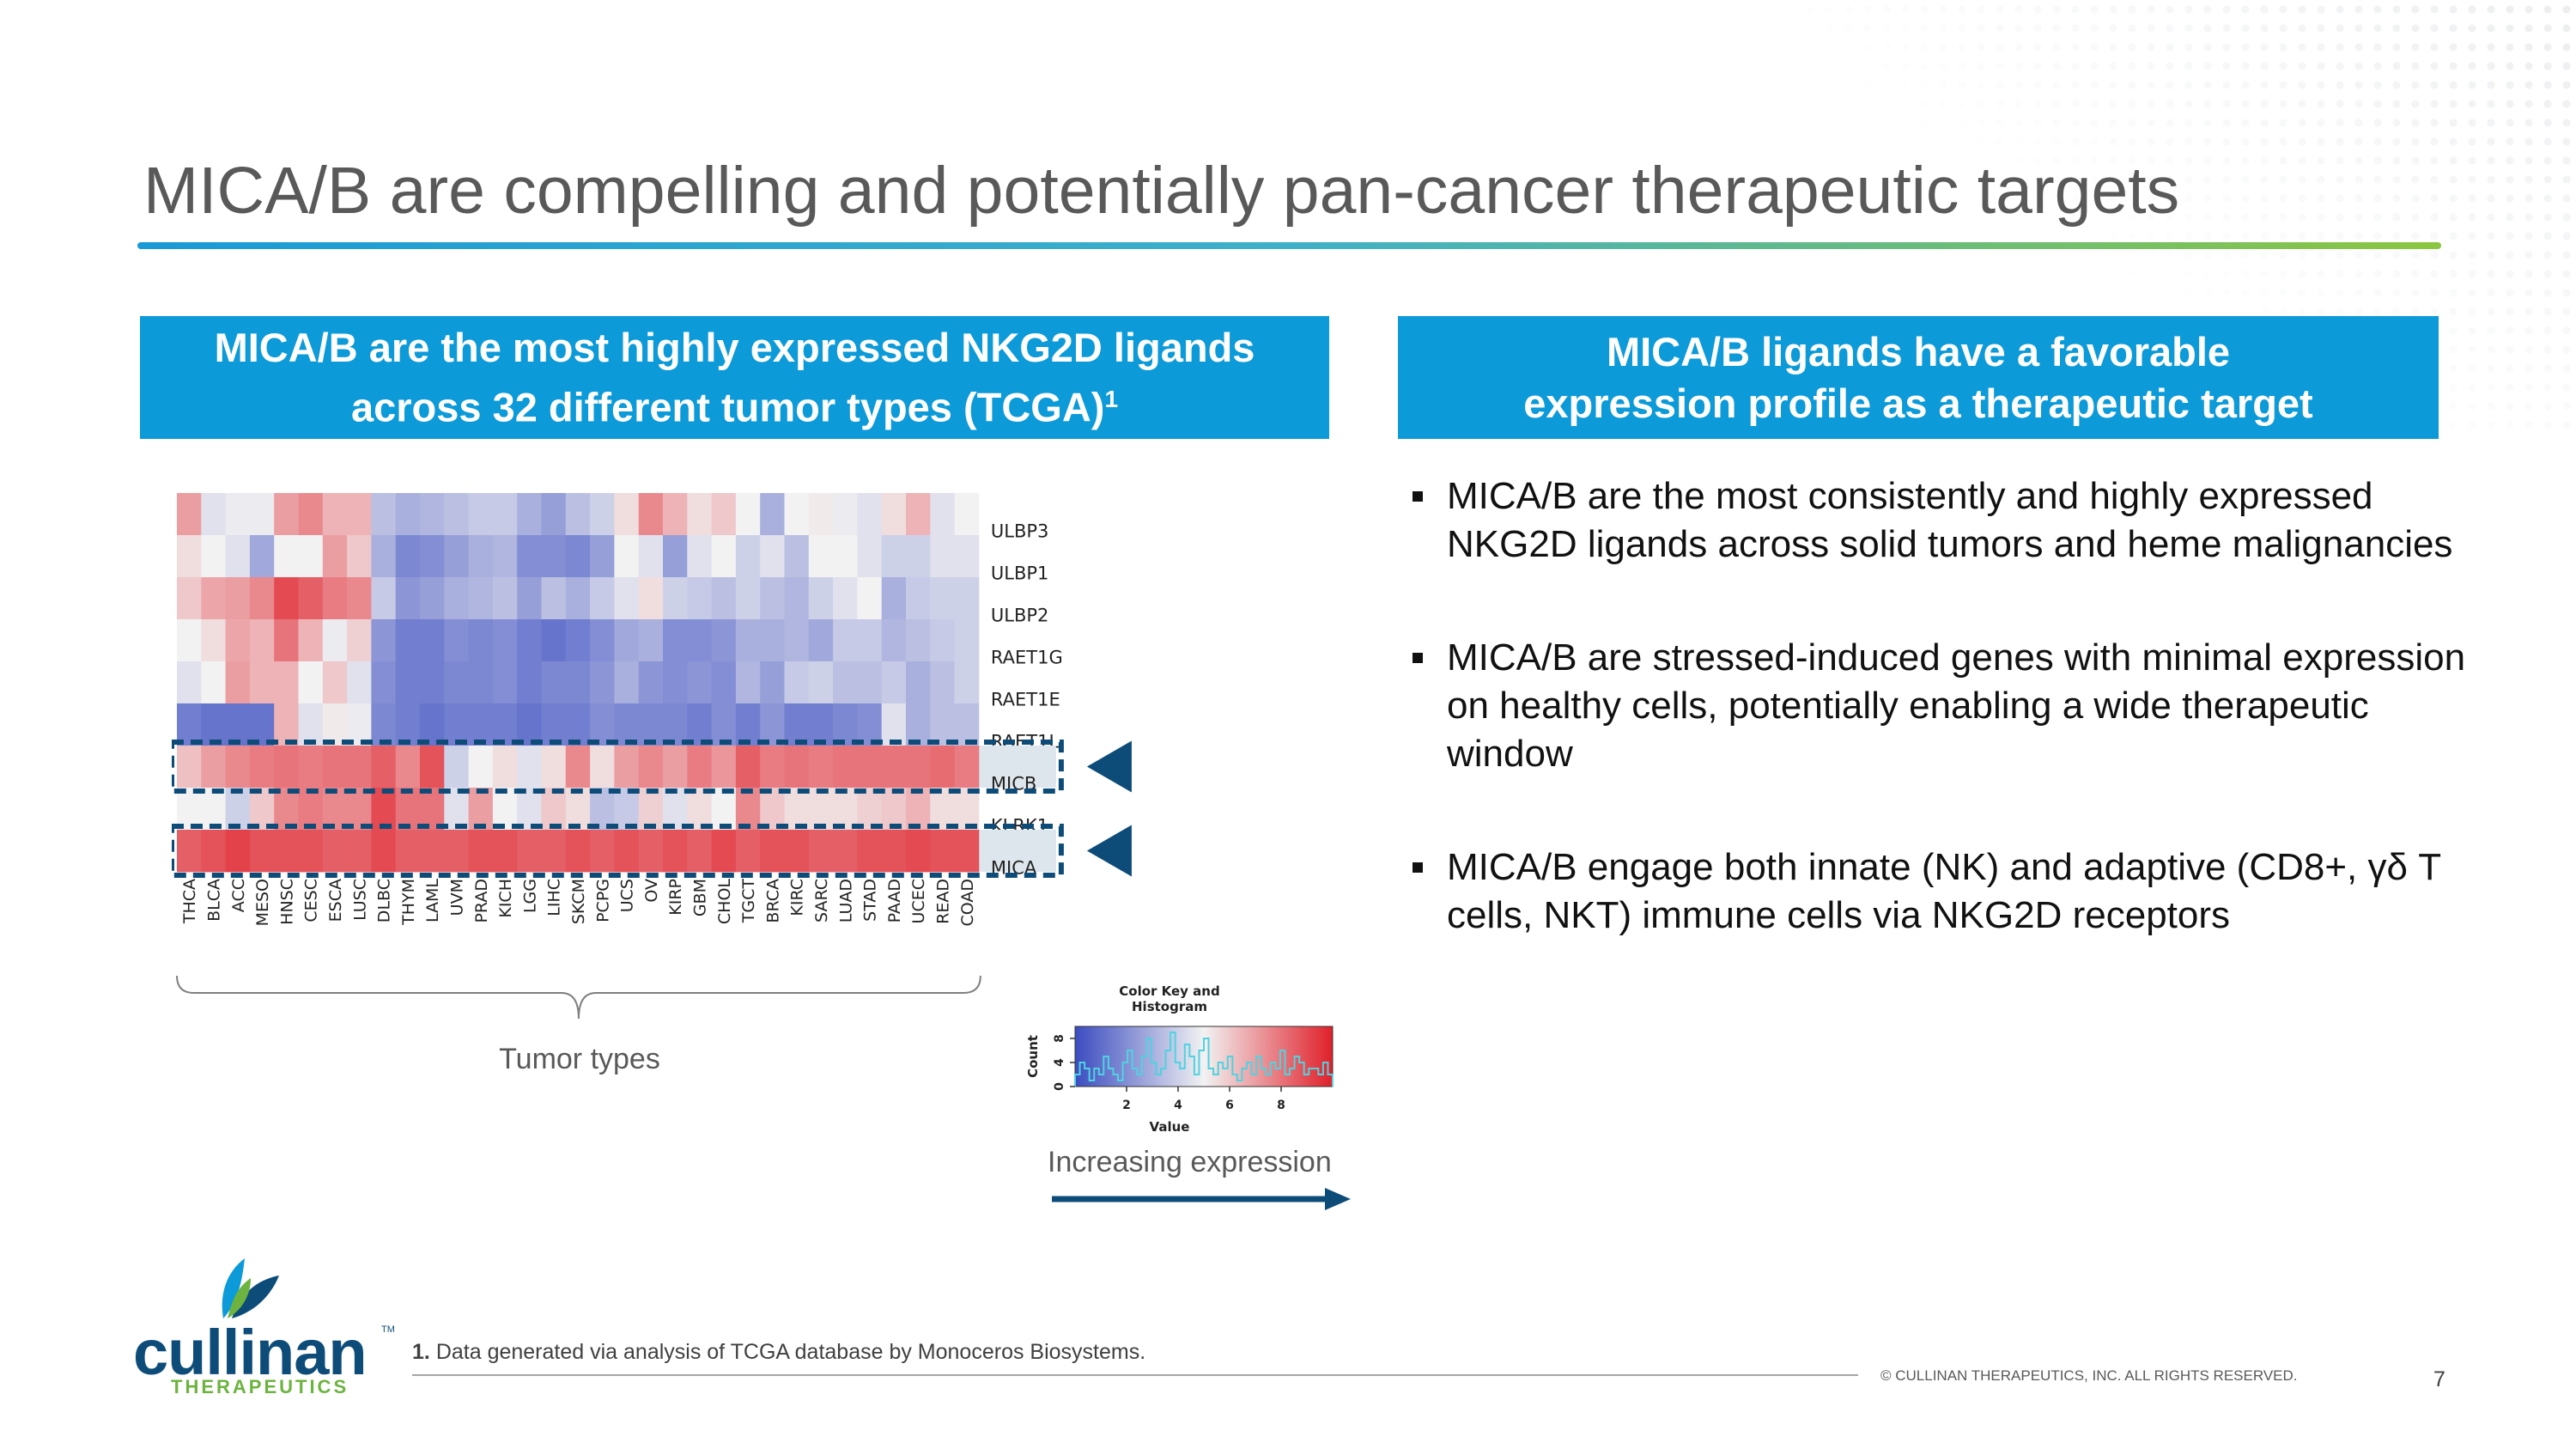 This screenshot has height=1449, width=2576. Describe the element at coordinates (943, 901) in the screenshot. I see `column-label: READ` at that location.